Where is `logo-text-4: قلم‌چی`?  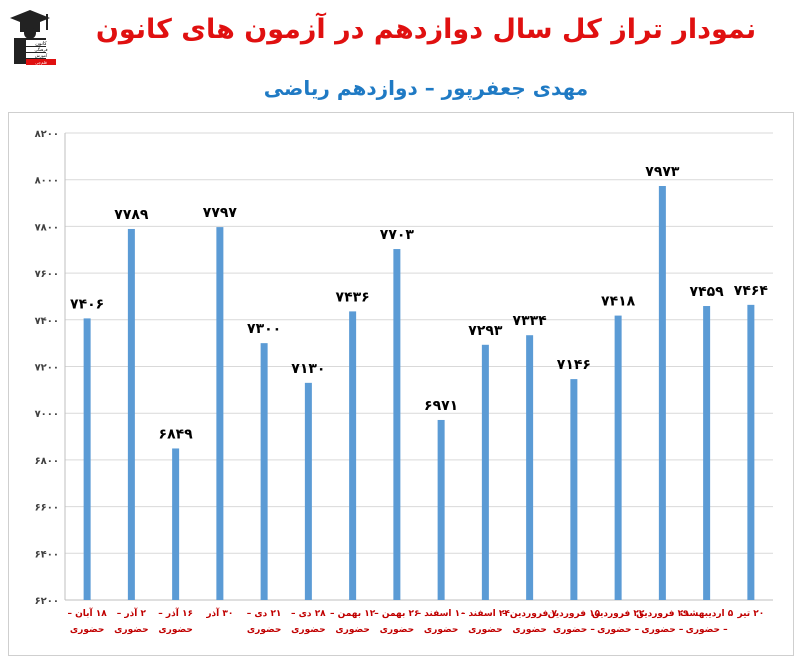 logo-text-4: قلم‌چی is located at coordinates (41, 62).